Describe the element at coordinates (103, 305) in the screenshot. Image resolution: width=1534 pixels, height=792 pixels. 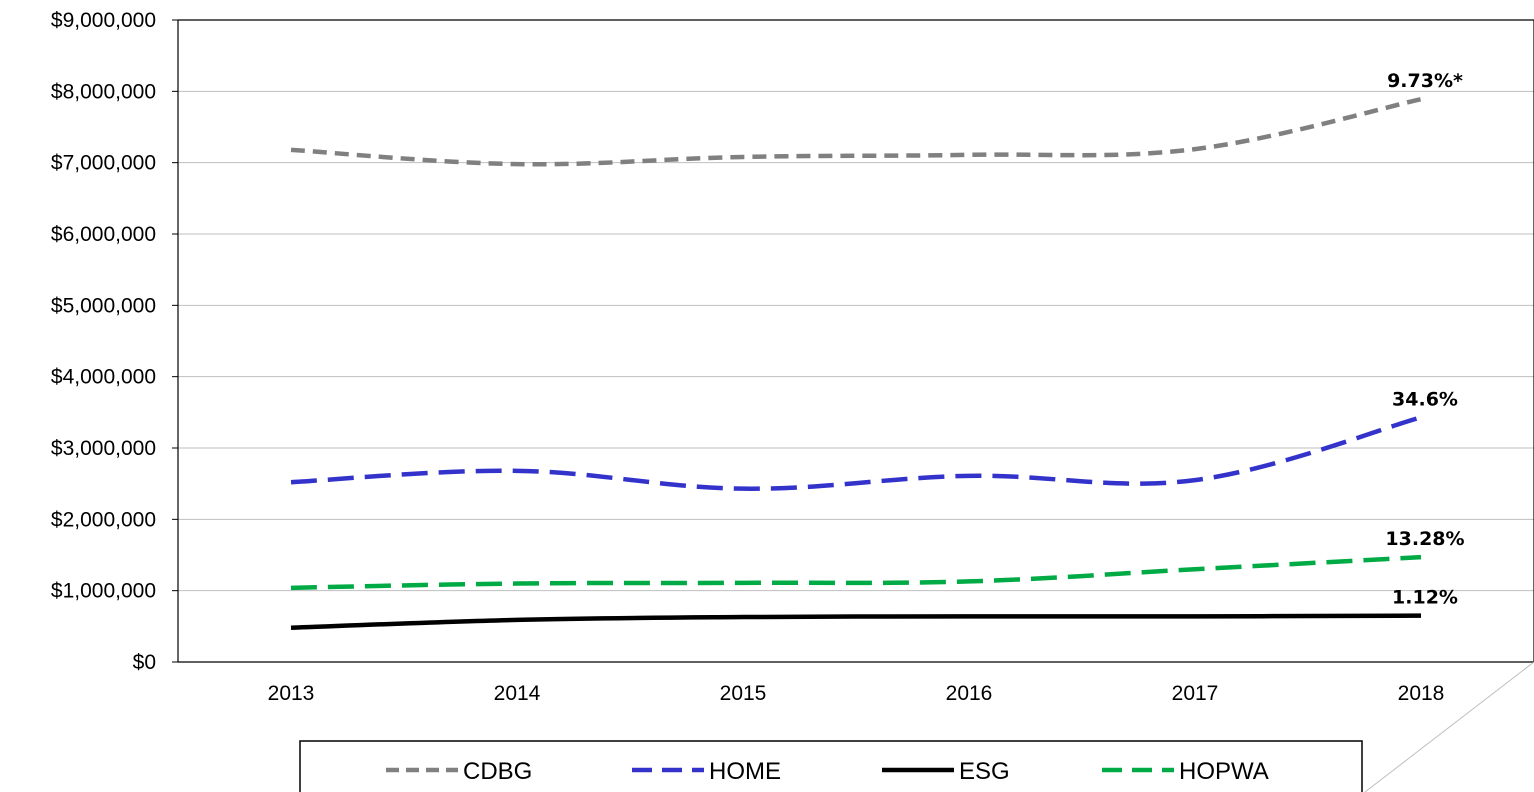
I see `y-tick-label: $5,000,000` at that location.